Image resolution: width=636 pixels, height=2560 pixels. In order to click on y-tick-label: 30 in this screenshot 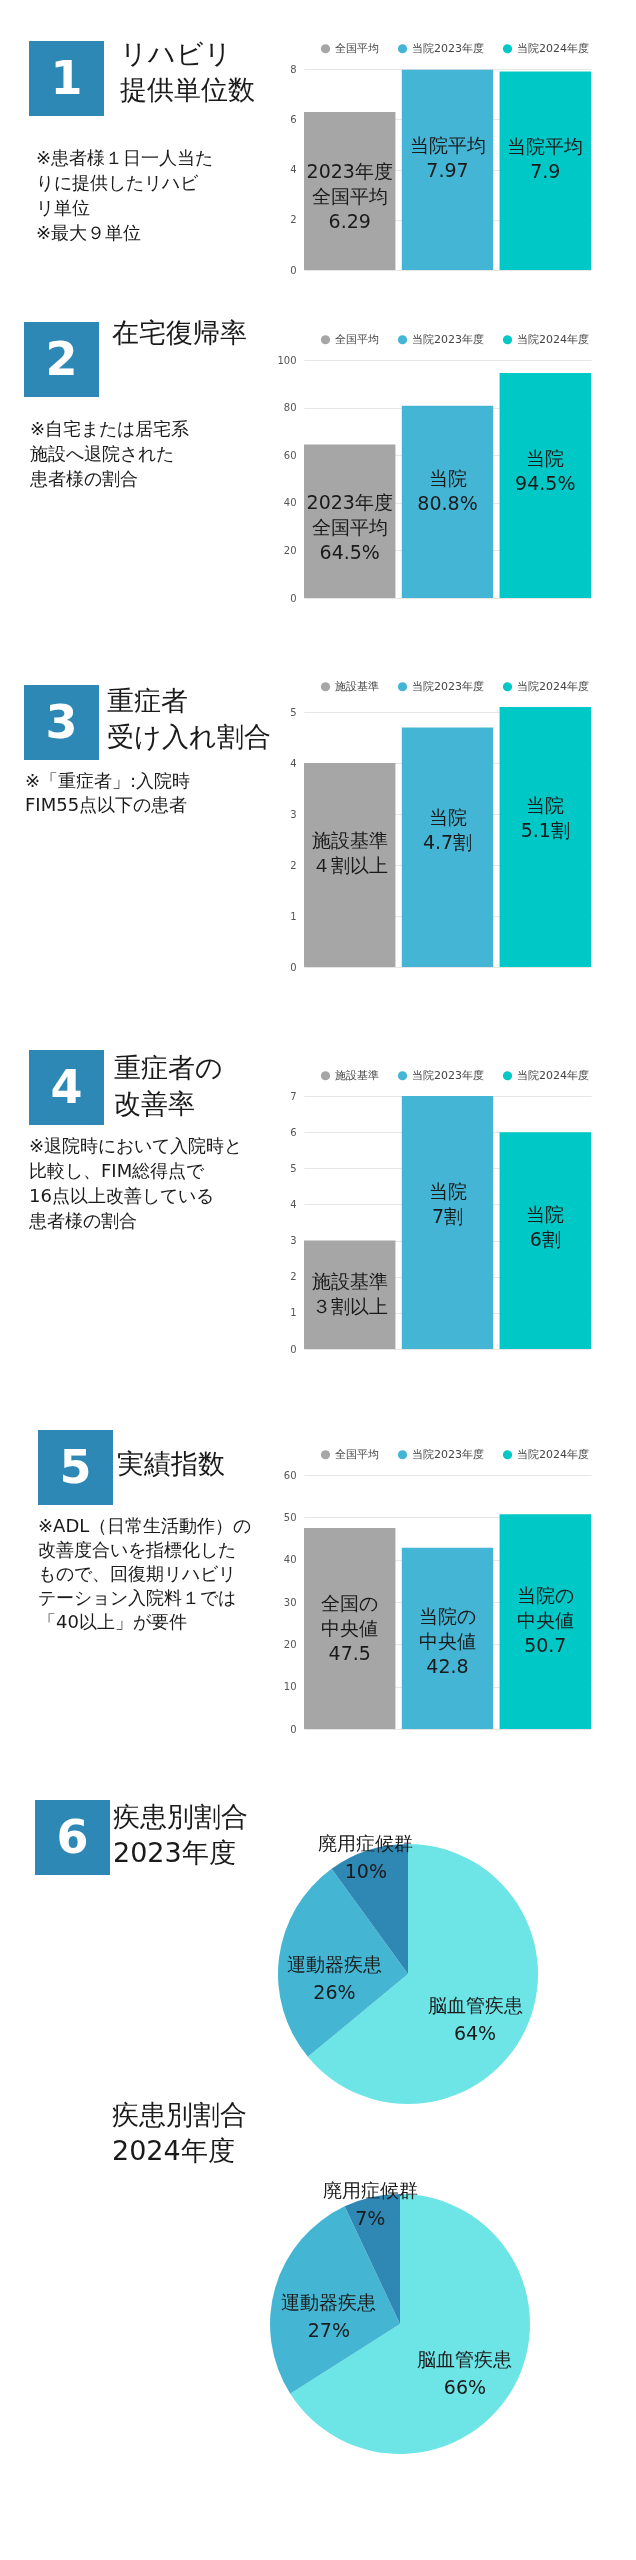, I will do `click(290, 1602)`.